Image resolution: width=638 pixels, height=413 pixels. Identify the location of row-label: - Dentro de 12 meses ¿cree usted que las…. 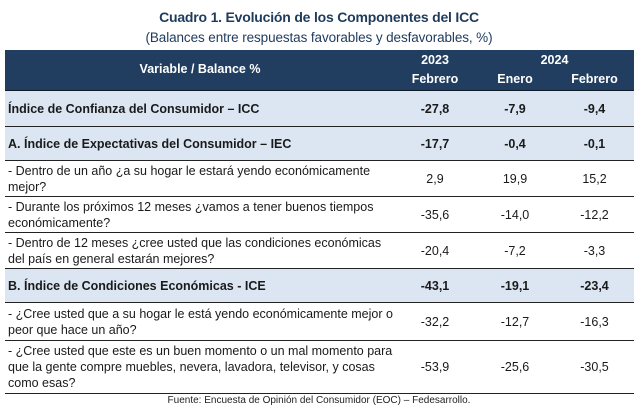
(195, 250).